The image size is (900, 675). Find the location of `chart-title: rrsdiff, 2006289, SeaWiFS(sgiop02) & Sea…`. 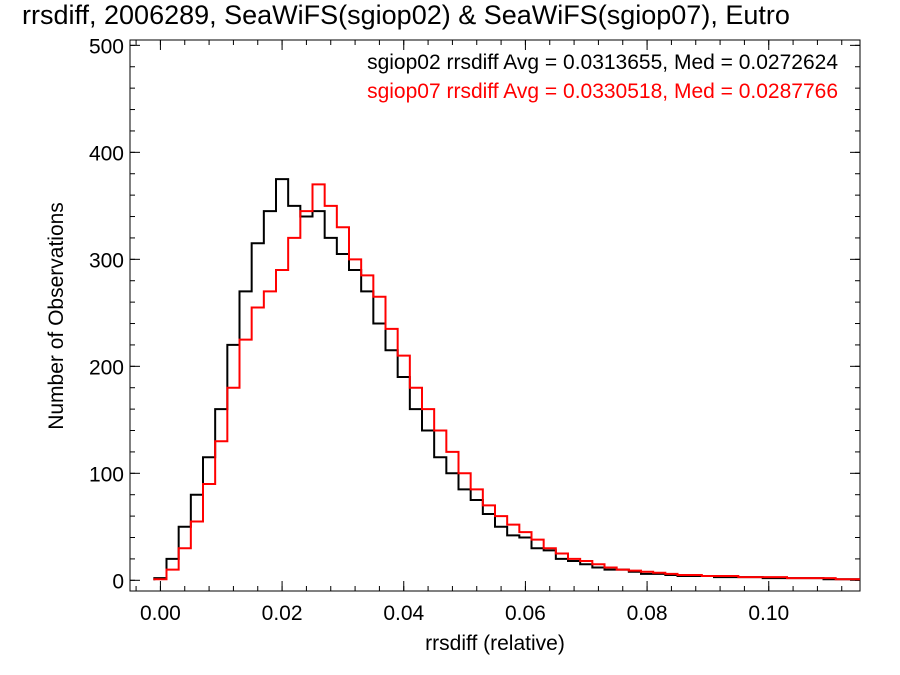

chart-title: rrsdiff, 2006289, SeaWiFS(sgiop02) & Sea… is located at coordinates (406, 15).